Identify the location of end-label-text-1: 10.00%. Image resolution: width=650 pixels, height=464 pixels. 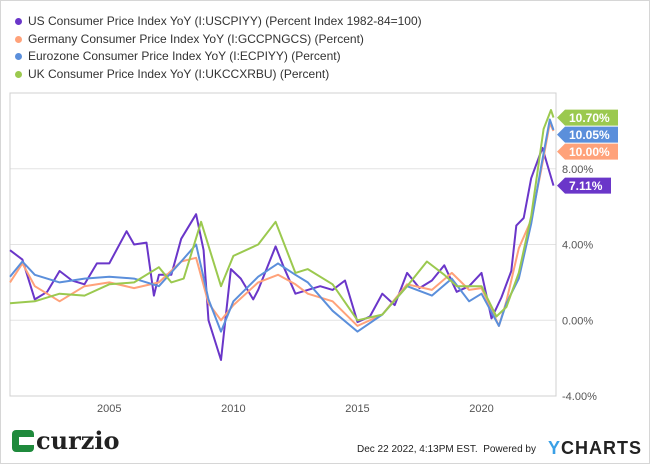
(589, 152).